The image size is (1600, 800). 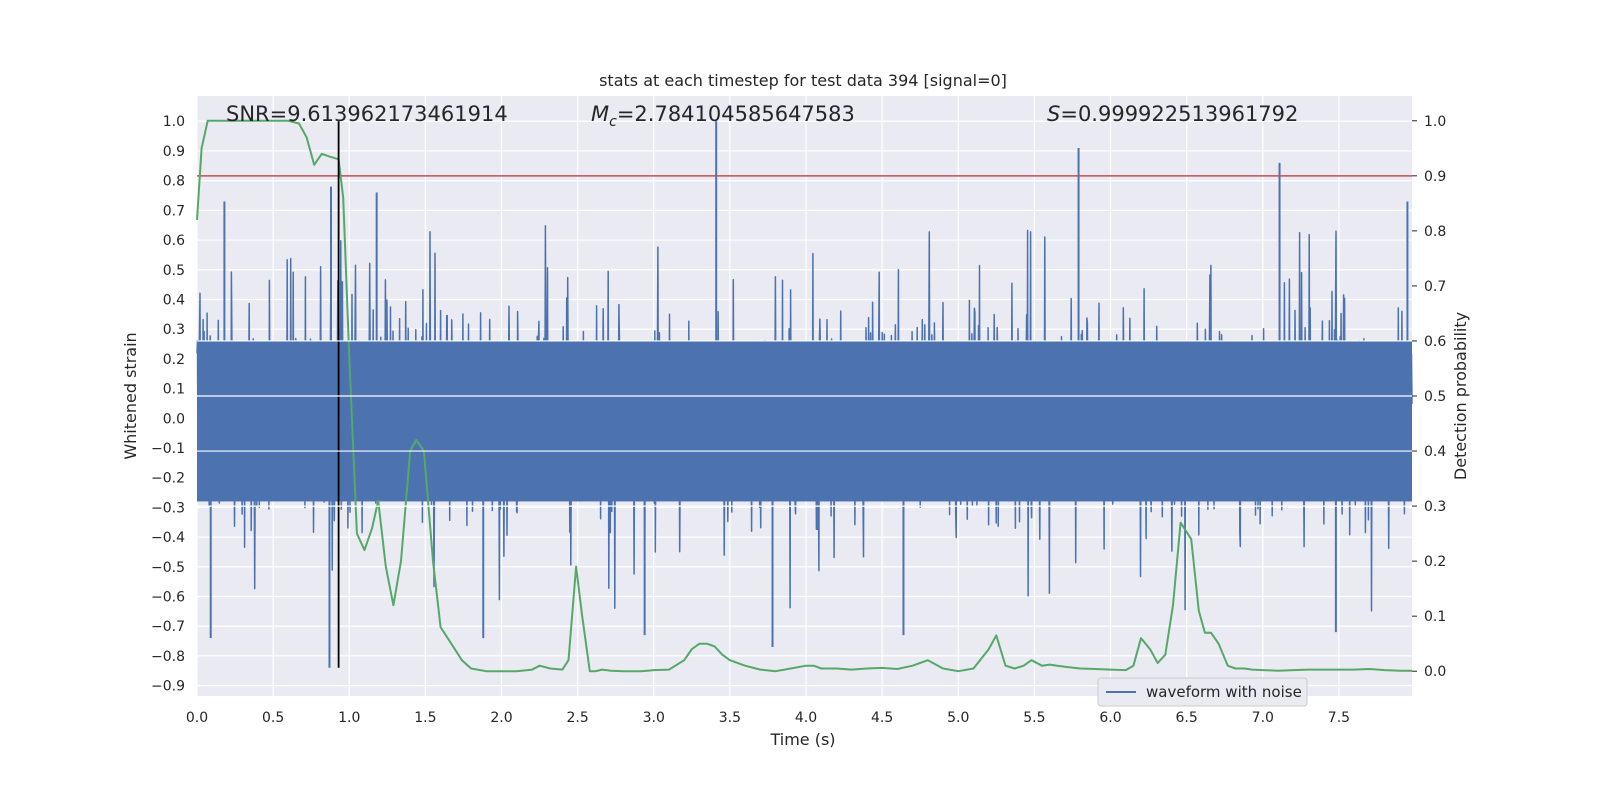 What do you see at coordinates (130, 395) in the screenshot?
I see `y-left-axis-label: Whitened strain` at bounding box center [130, 395].